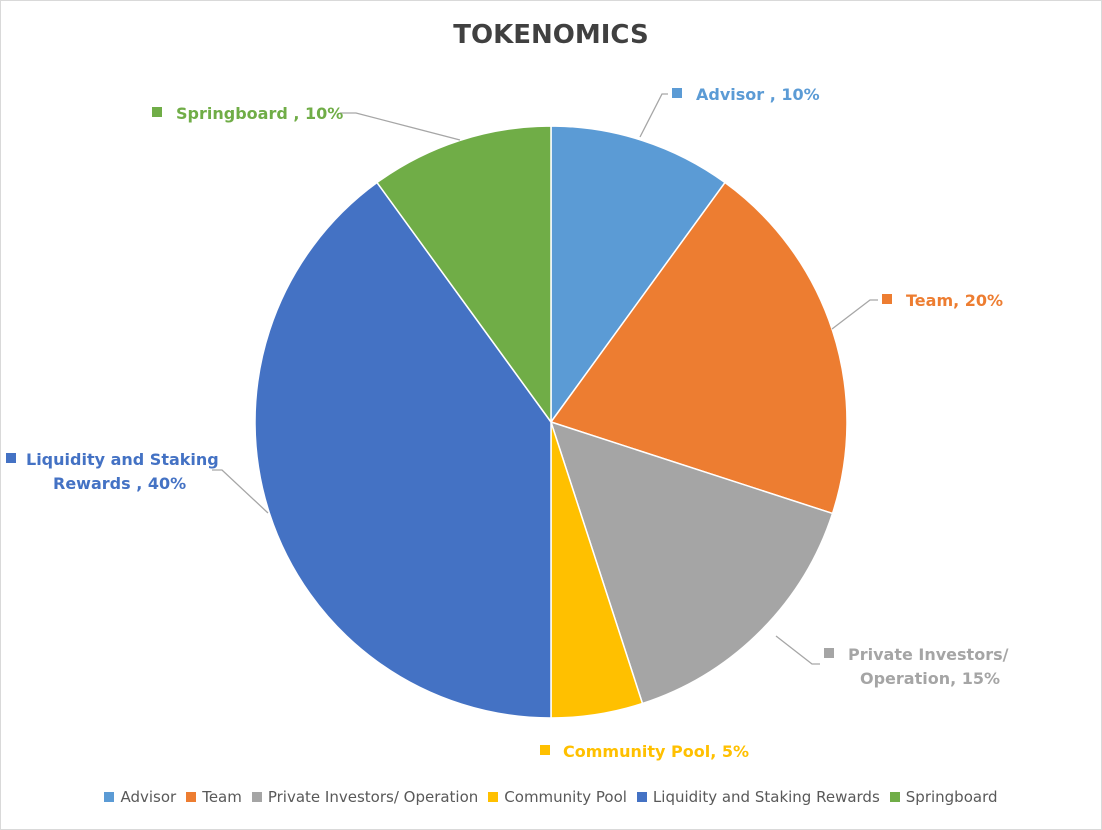 This screenshot has width=1102, height=830. Describe the element at coordinates (565, 797) in the screenshot. I see `legend-label: Community Pool` at that location.